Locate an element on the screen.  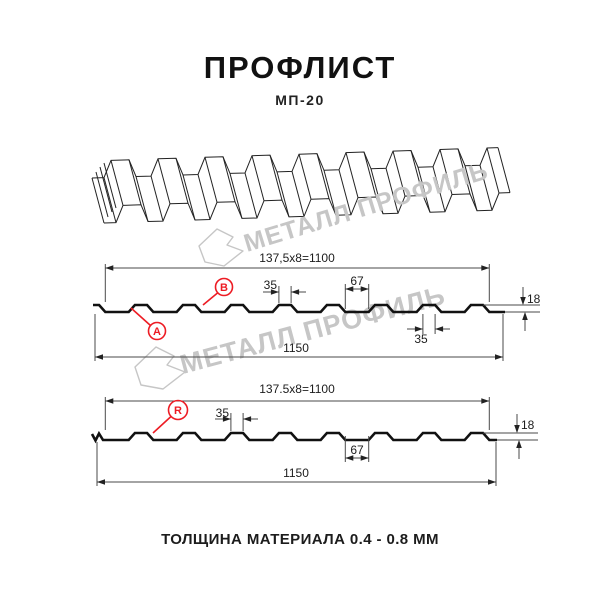
dim-label-total-bottom: 1150 is located at coordinates (296, 473).